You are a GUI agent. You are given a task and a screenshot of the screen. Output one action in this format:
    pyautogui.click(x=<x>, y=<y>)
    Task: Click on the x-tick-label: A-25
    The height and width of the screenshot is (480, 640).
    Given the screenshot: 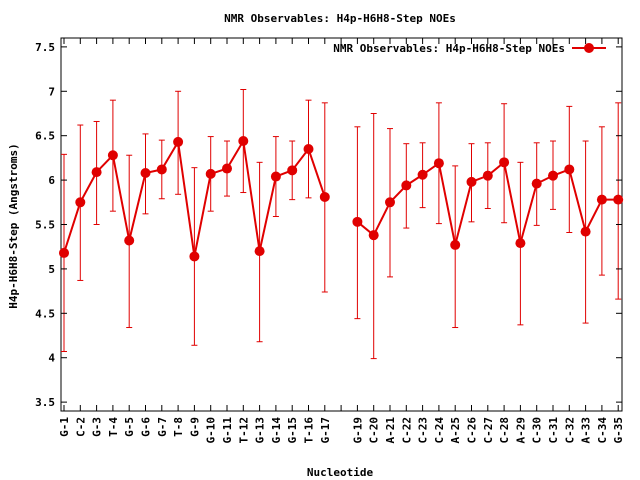 What is the action you would take?
    pyautogui.click(x=455, y=430)
    